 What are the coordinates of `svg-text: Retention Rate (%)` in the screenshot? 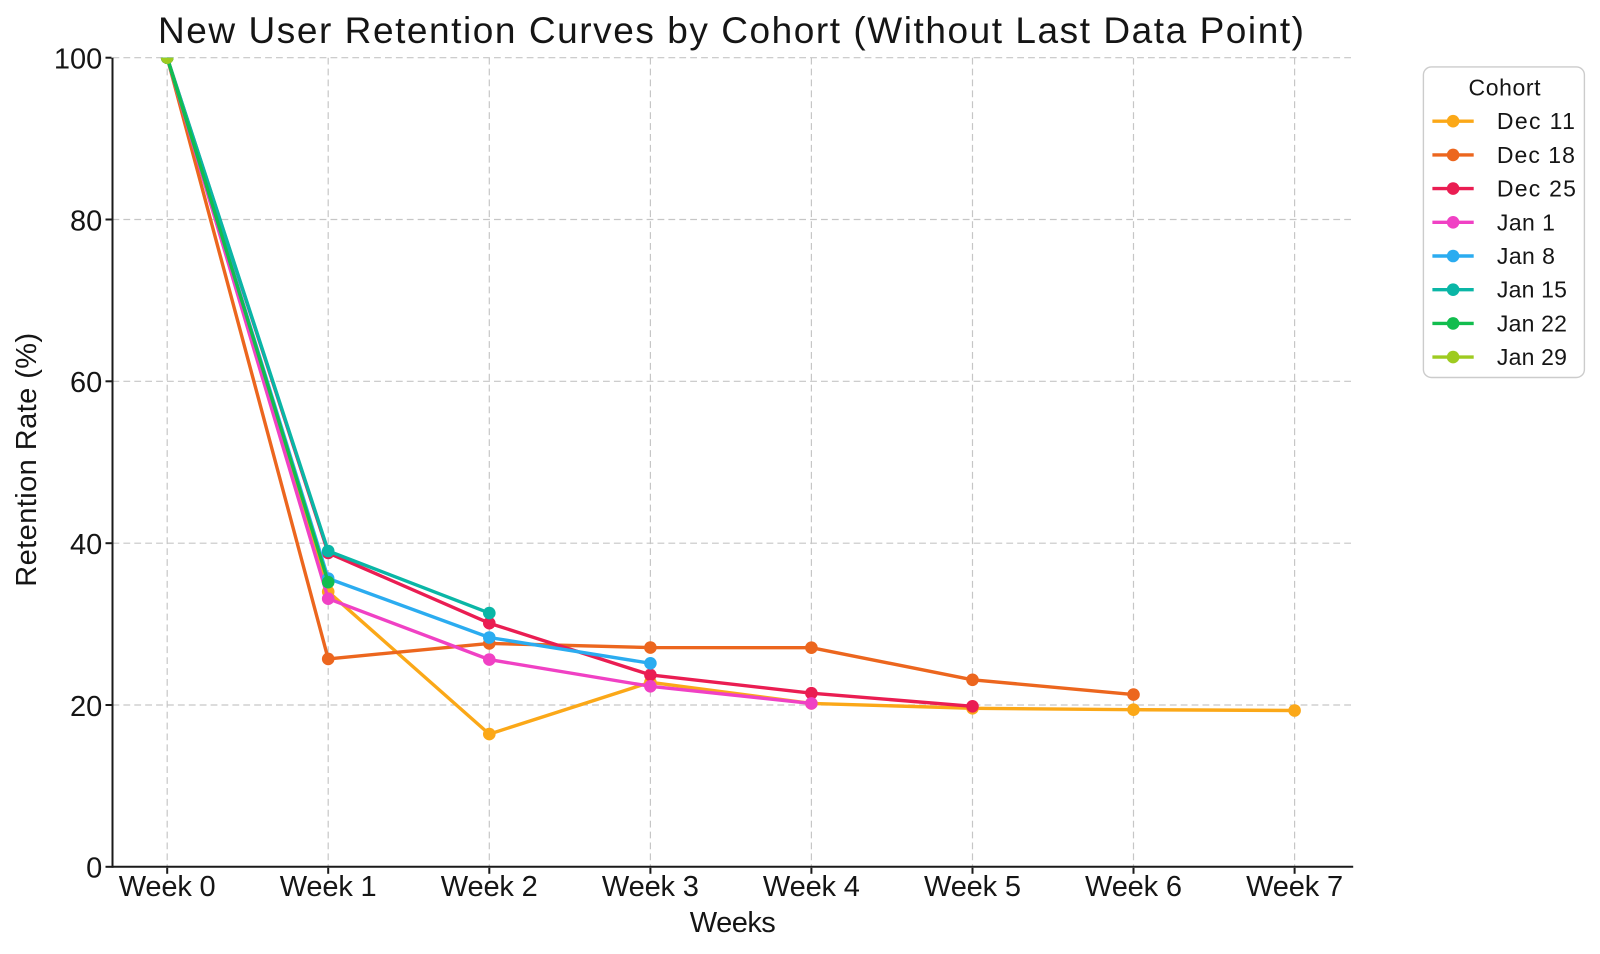 It's located at (27, 460).